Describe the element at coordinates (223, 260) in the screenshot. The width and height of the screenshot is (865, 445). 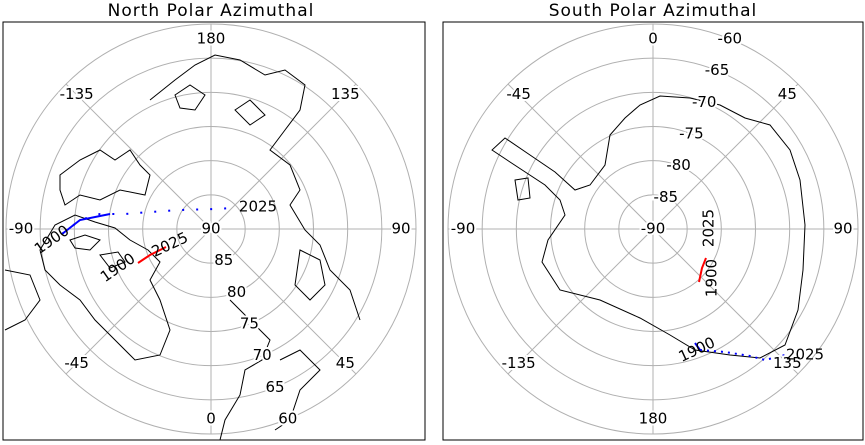
I see `latitude-label: 85` at that location.